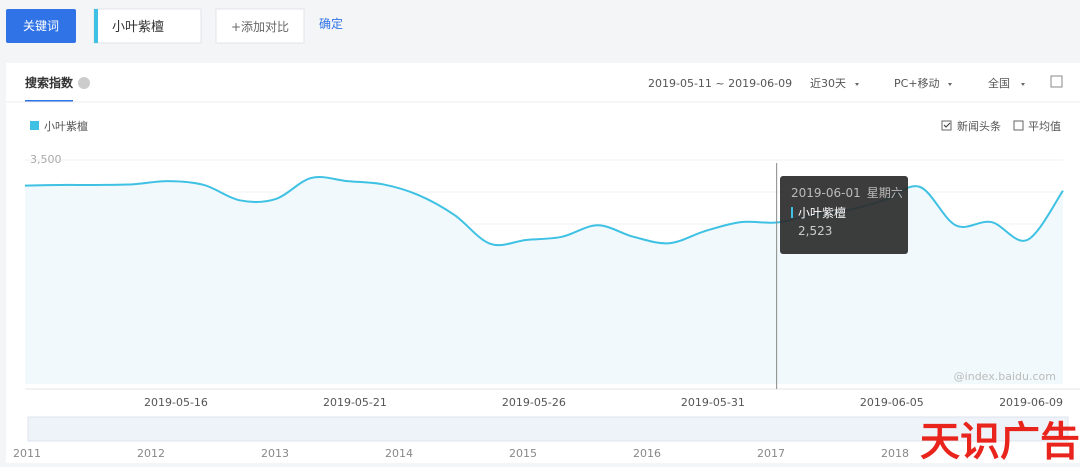  Describe the element at coordinates (822, 212) in the screenshot. I see `tooltip-series: 小叶紫檀` at that location.